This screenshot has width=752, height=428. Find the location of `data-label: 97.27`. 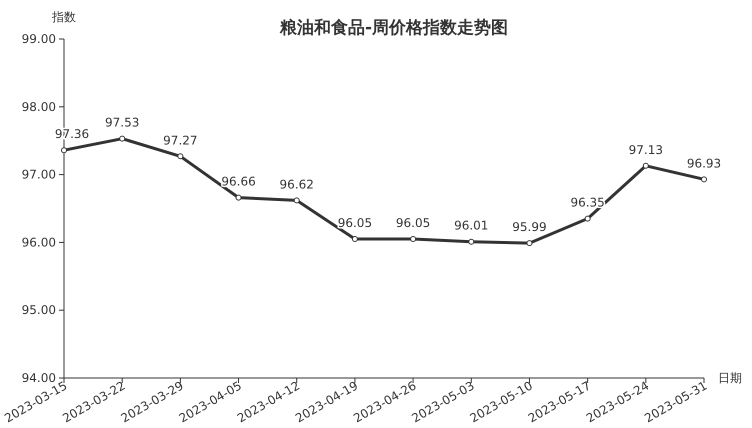

data-label: 97.27 is located at coordinates (180, 140).